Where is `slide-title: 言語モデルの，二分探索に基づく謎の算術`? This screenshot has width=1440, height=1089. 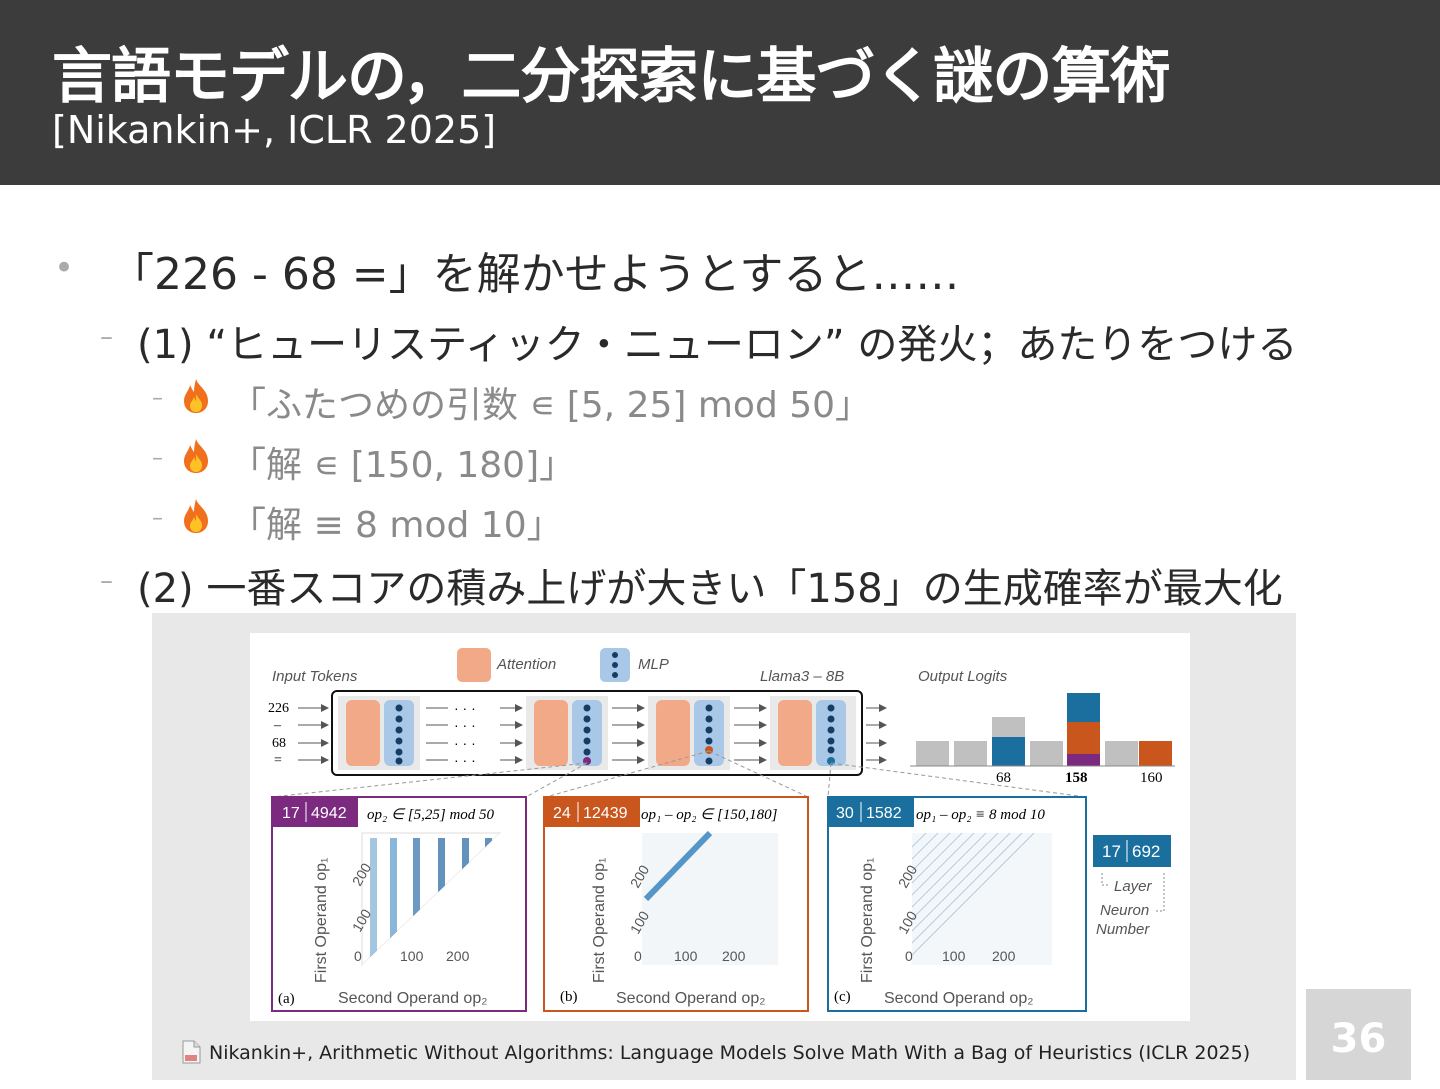 slide-title: 言語モデルの，二分探索に基づく謎の算術 is located at coordinates (611, 77).